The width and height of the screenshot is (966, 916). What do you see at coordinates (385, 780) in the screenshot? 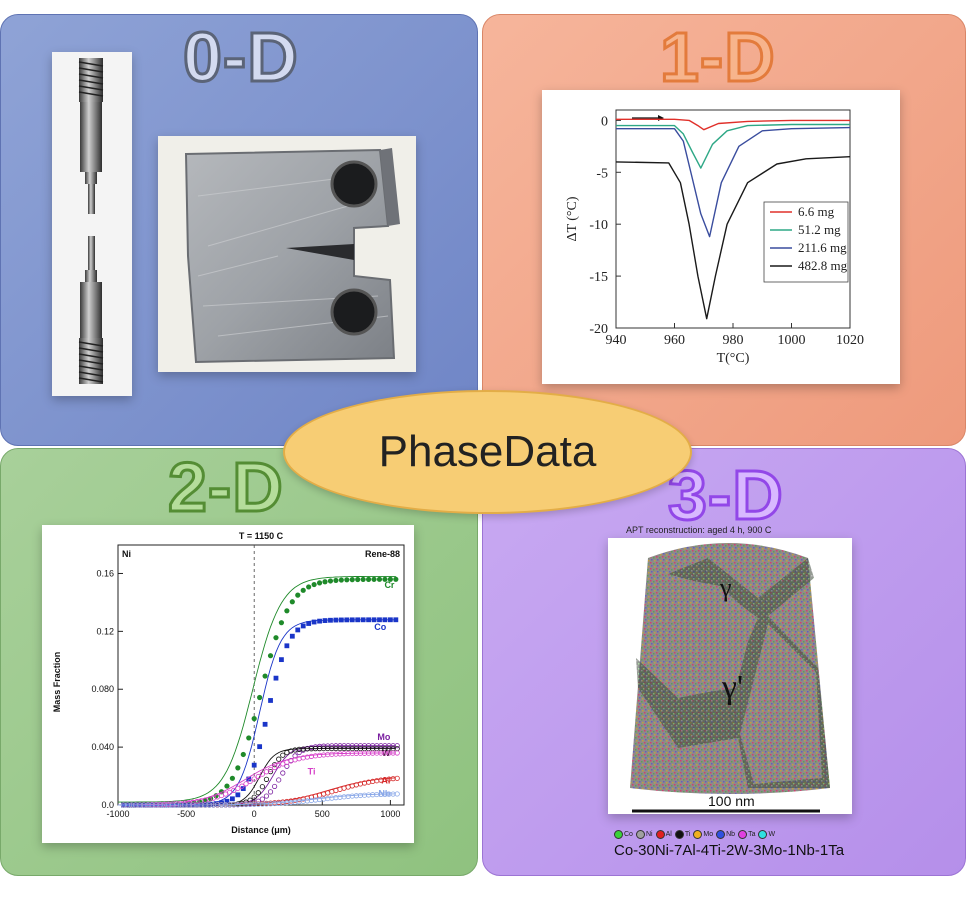
I see `diff-series-label-al: Al` at bounding box center [385, 780].